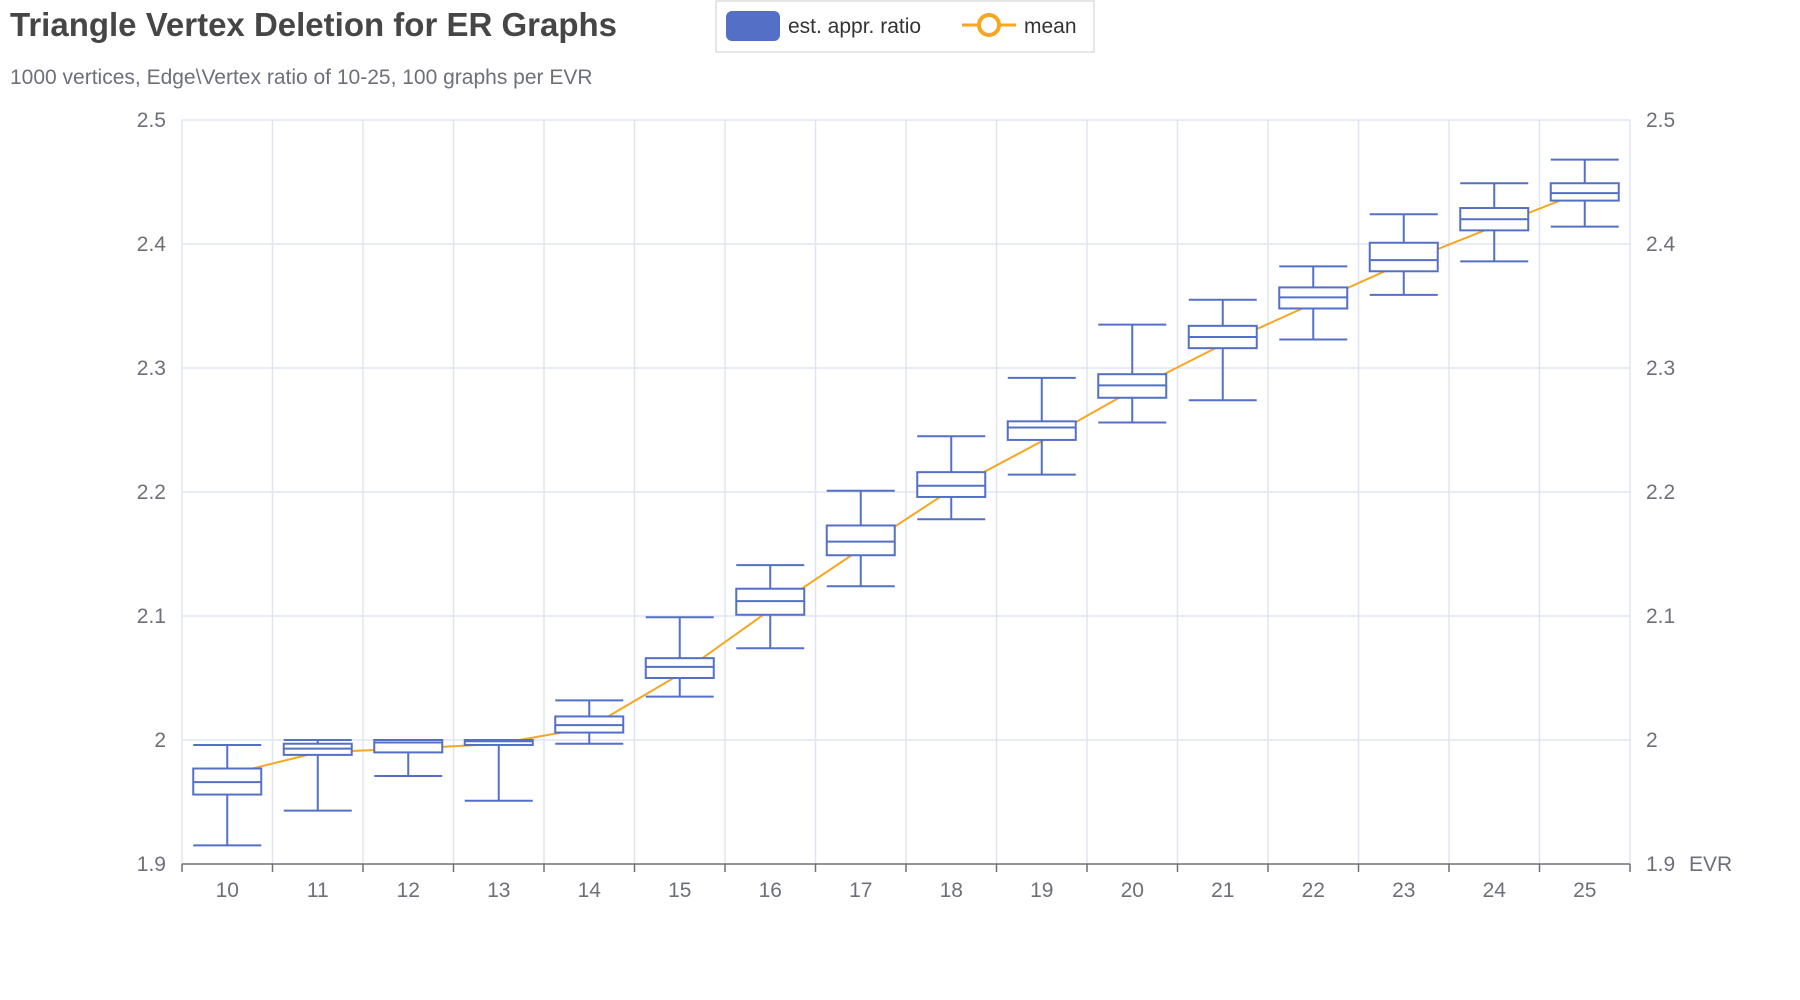  I want to click on x-tick-label: 18, so click(951, 890).